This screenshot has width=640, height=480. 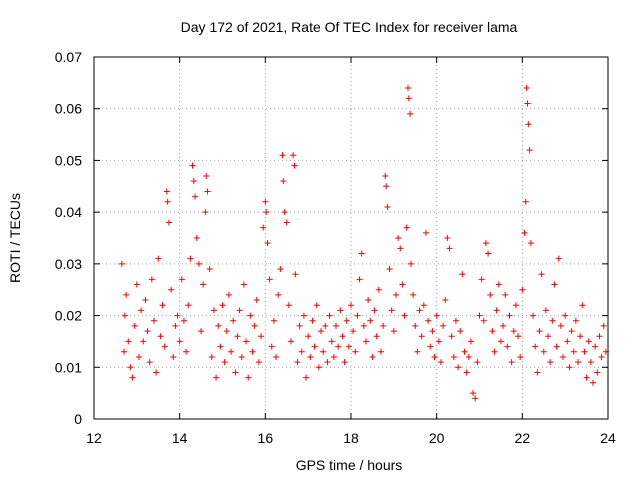 I want to click on y-axis-label: ROTI / TECUs, so click(x=15, y=238).